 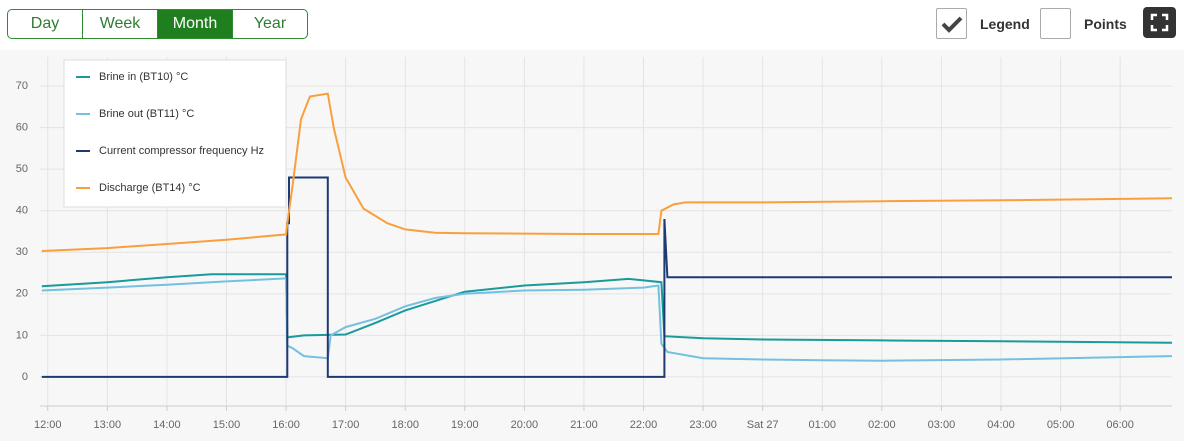 What do you see at coordinates (644, 425) in the screenshot?
I see `x-tick-label: 22:00` at bounding box center [644, 425].